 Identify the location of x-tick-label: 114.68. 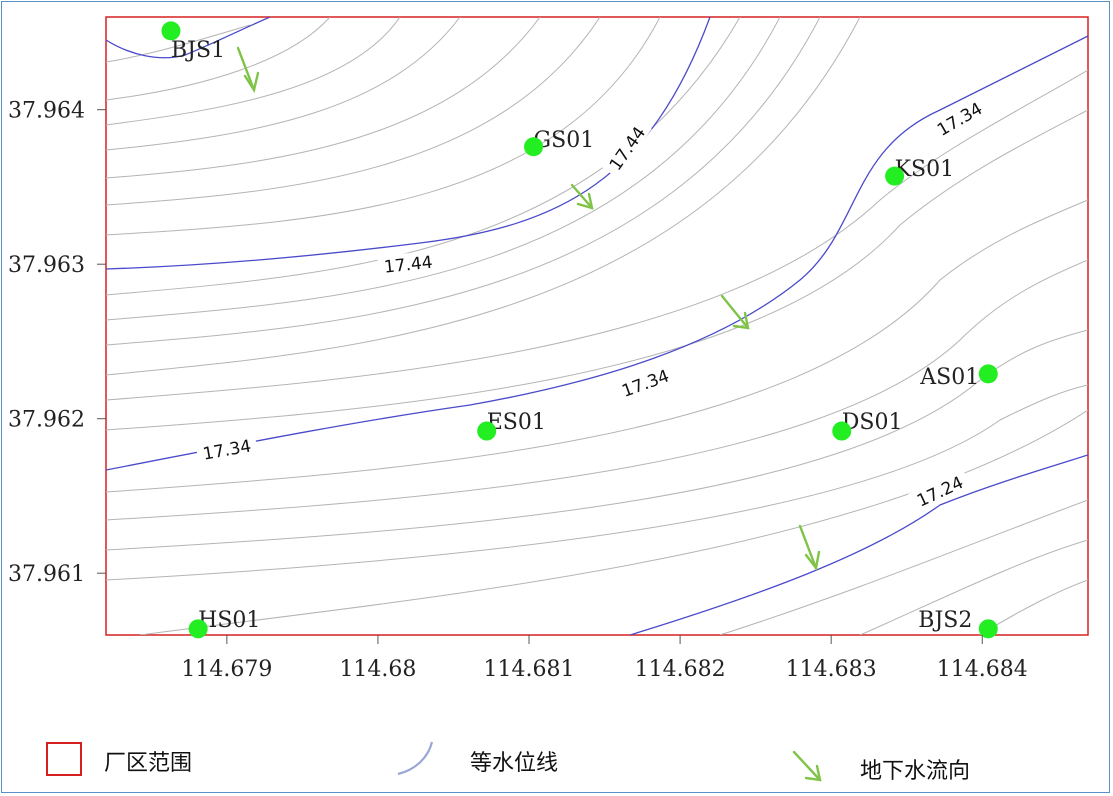
(377, 669).